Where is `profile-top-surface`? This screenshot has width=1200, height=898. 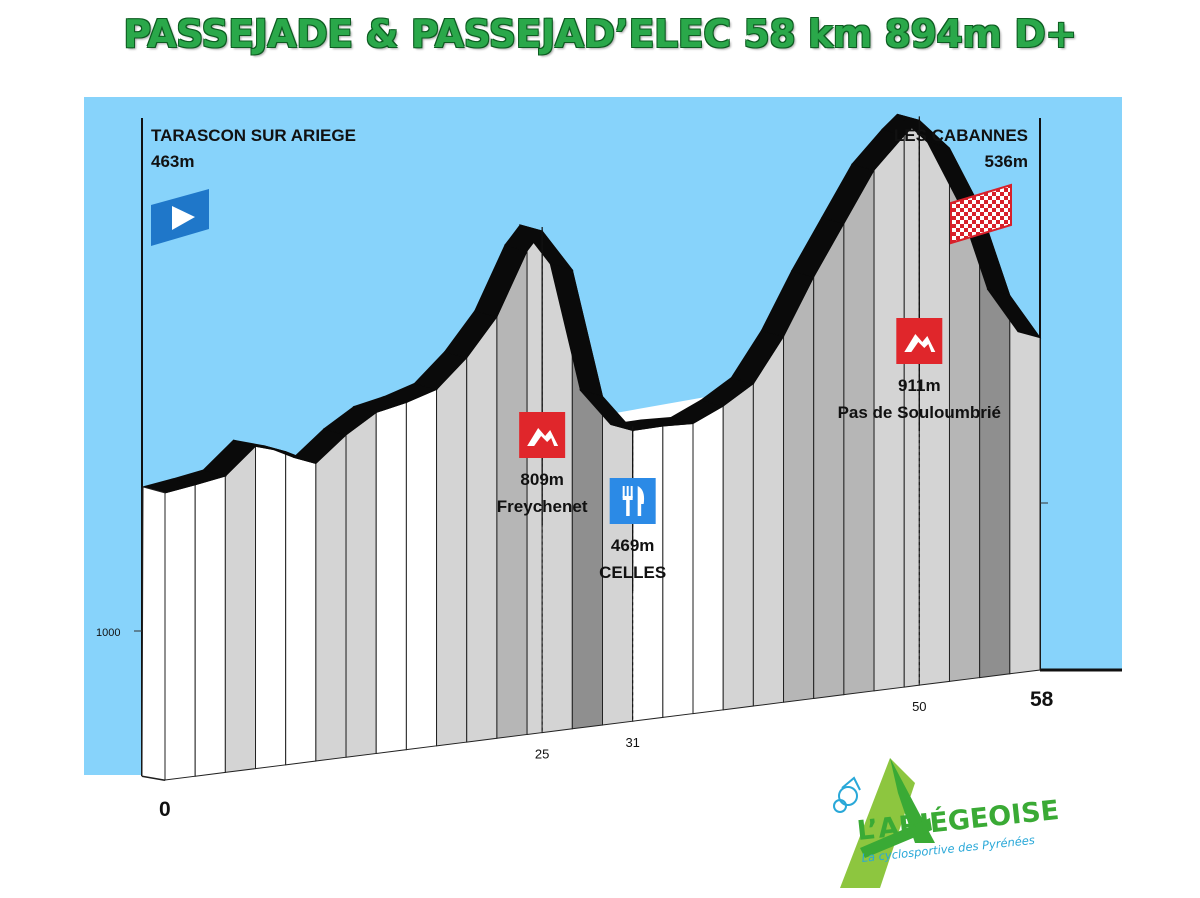 profile-top-surface is located at coordinates (1014, 313).